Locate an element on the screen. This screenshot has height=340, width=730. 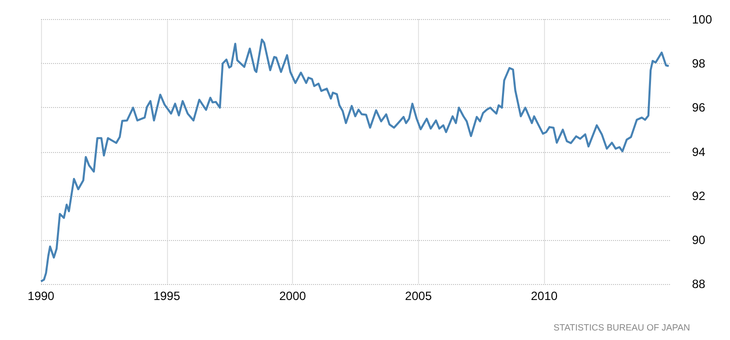
x-tick-label: 2010 is located at coordinates (544, 296).